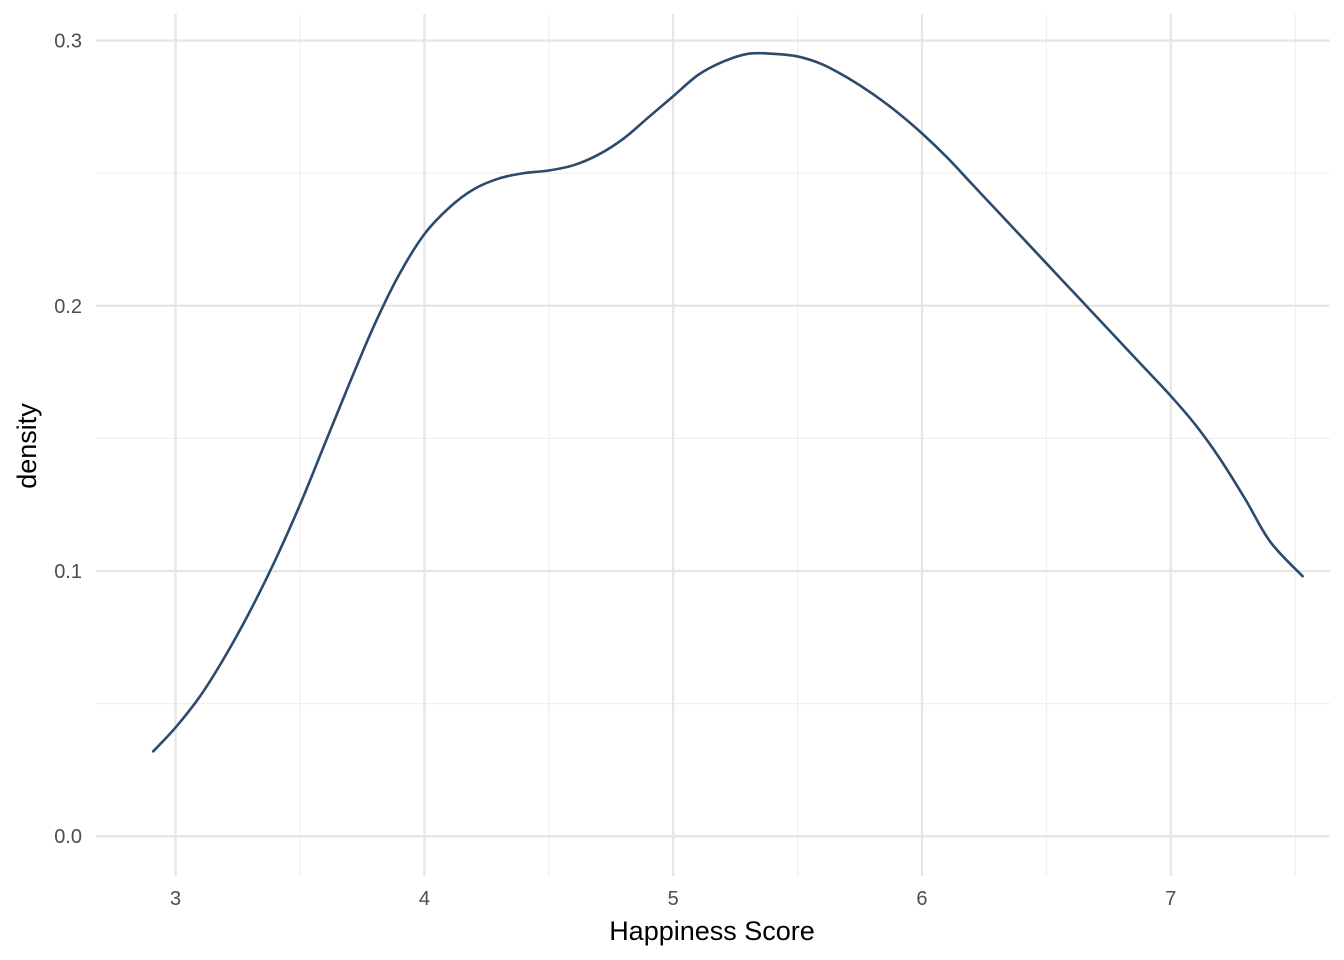 The width and height of the screenshot is (1344, 960). I want to click on y-axis-ticks: 0.0 0.1 0.2 0.3, so click(68, 440).